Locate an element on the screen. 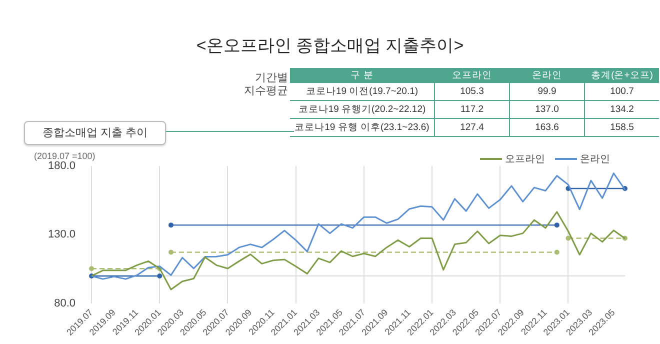 Image resolution: width=660 pixels, height=344 pixels. y-tick-label: 80.0 is located at coordinates (65, 303).